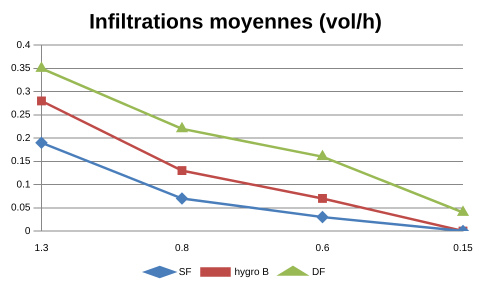 This screenshot has width=483, height=291. I want to click on y-tick-label: 0.2, so click(23, 138).